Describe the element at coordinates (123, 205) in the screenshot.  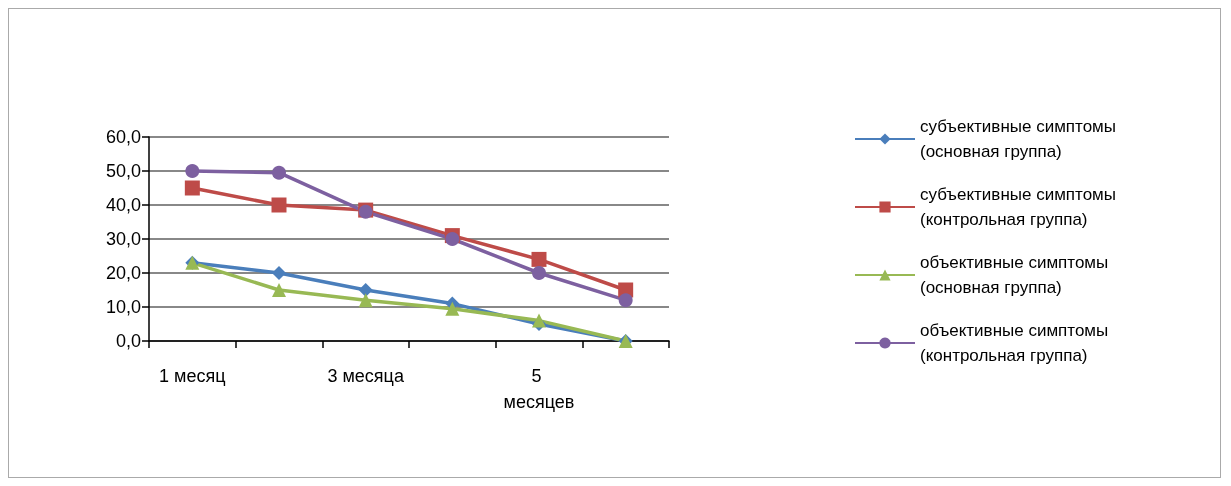
I see `y-tick-label: 40,0` at that location.